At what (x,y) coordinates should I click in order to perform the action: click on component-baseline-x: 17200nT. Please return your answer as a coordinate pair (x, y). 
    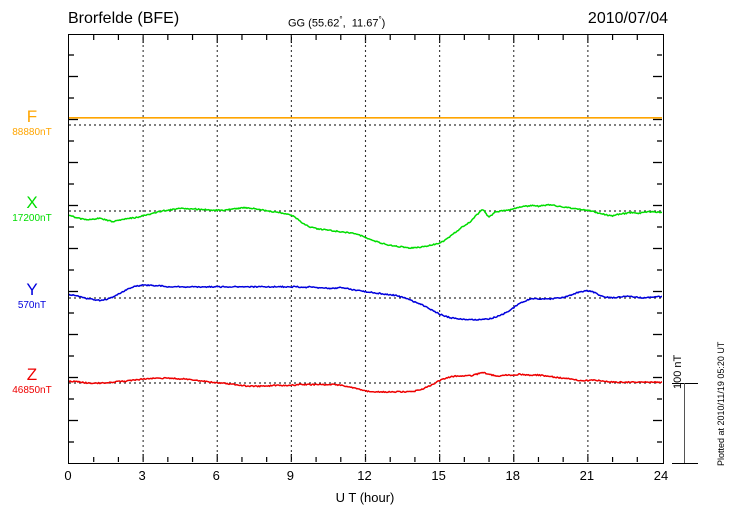
    Looking at the image, I should click on (32, 218).